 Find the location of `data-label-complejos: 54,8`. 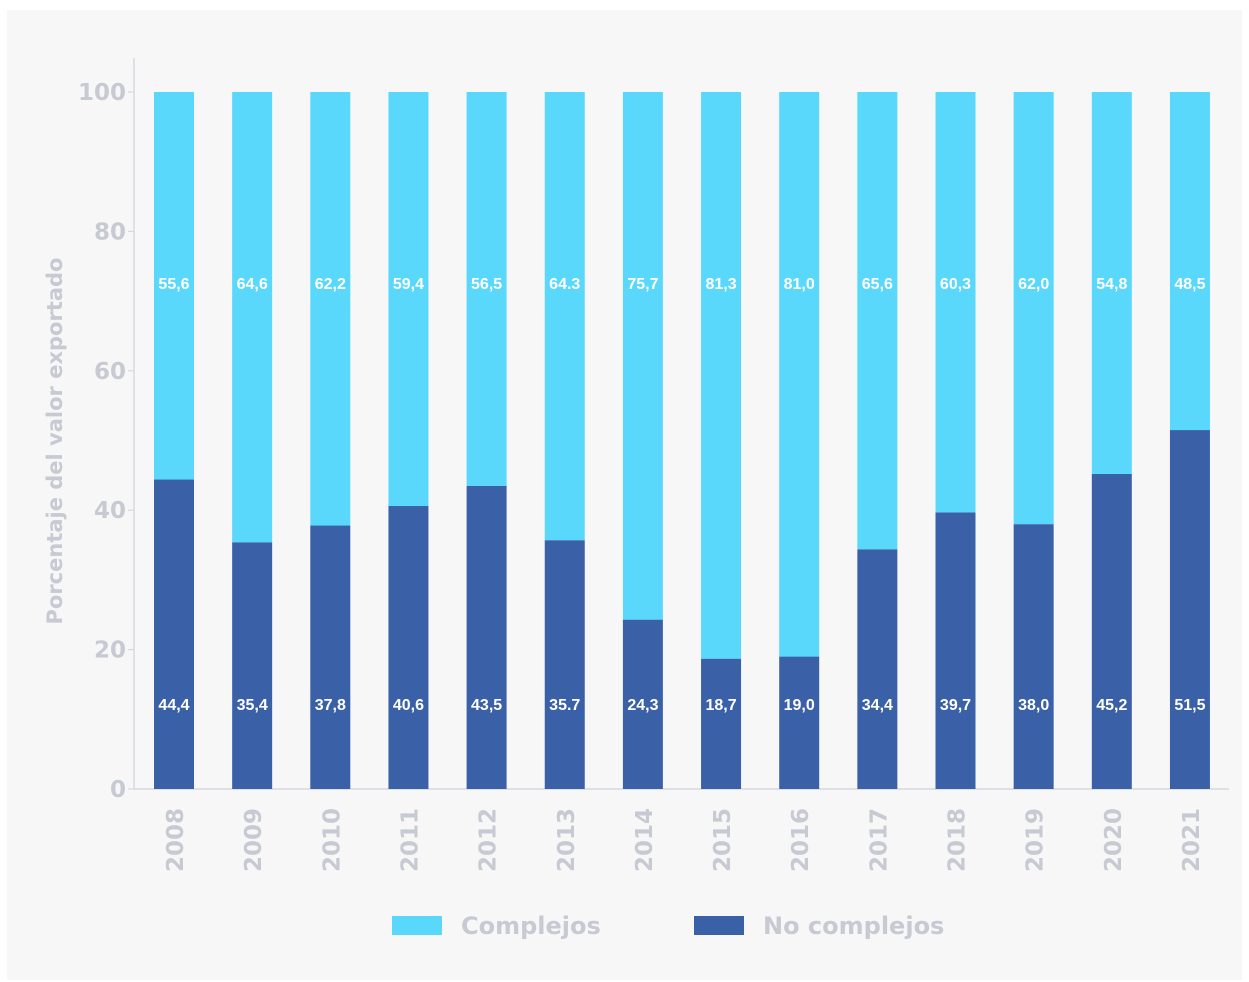

data-label-complejos: 54,8 is located at coordinates (1111, 284).